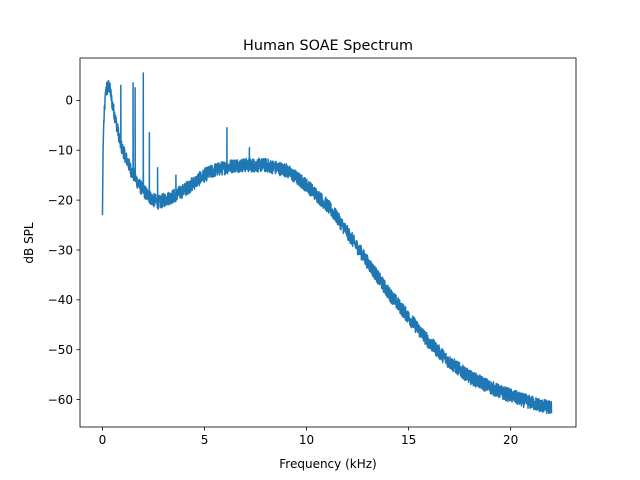 This screenshot has width=640, height=480. Describe the element at coordinates (327, 464) in the screenshot. I see `x-axis-label: Frequency (kHz)` at that location.